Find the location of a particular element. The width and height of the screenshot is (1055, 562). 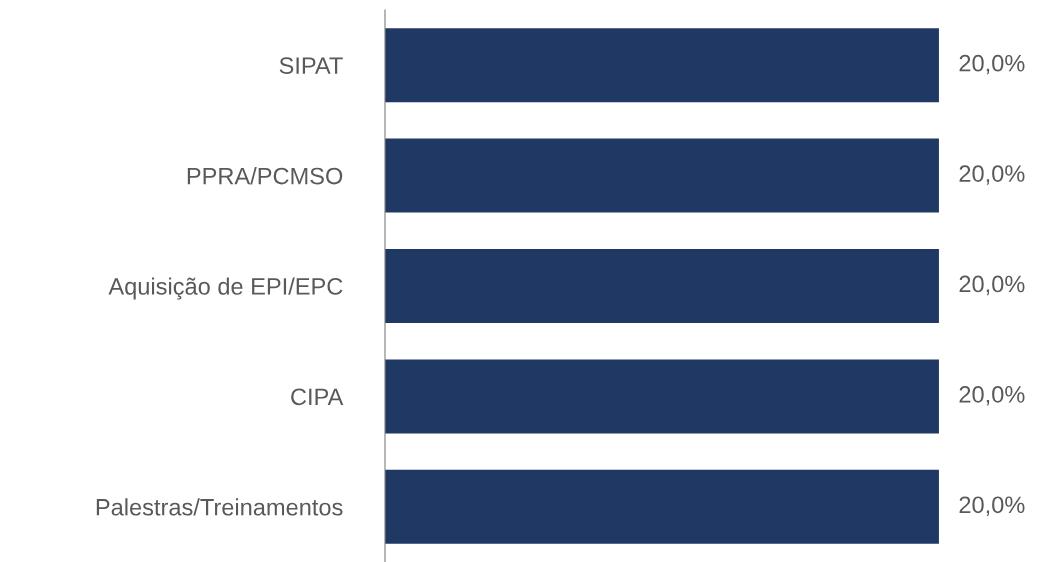

y-tick-label: Aquisição de EPI/EPC is located at coordinates (225, 288).